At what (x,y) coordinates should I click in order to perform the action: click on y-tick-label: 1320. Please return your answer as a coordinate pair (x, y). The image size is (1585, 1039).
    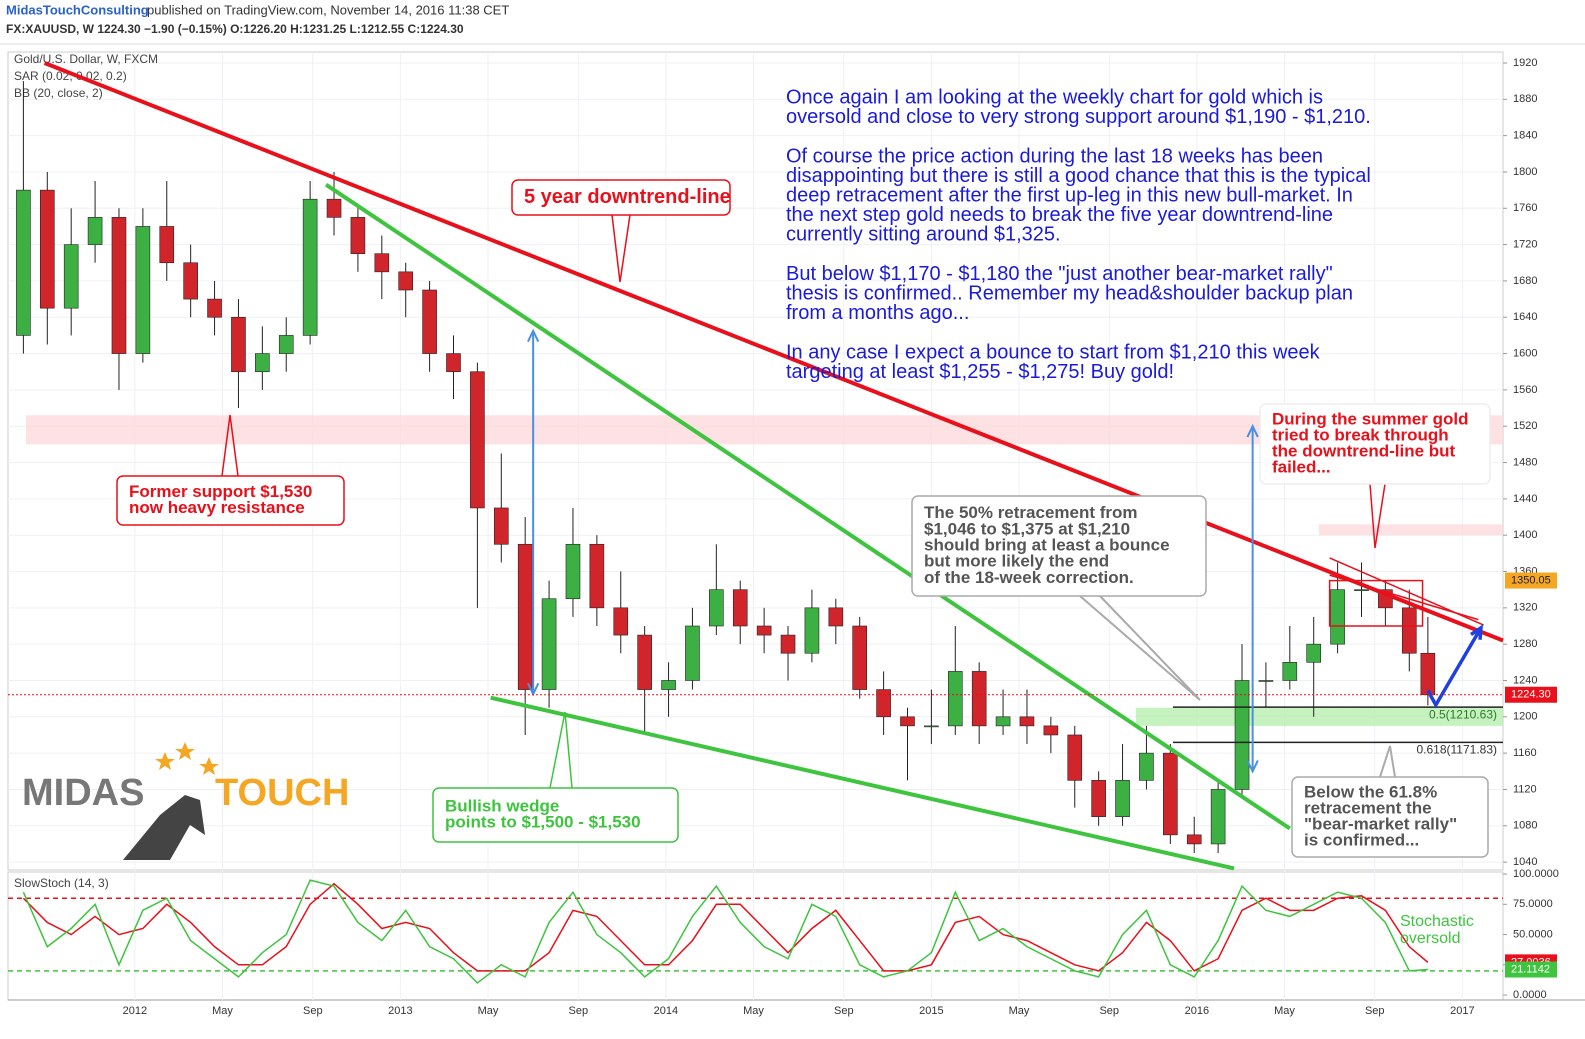
    Looking at the image, I should click on (1525, 608).